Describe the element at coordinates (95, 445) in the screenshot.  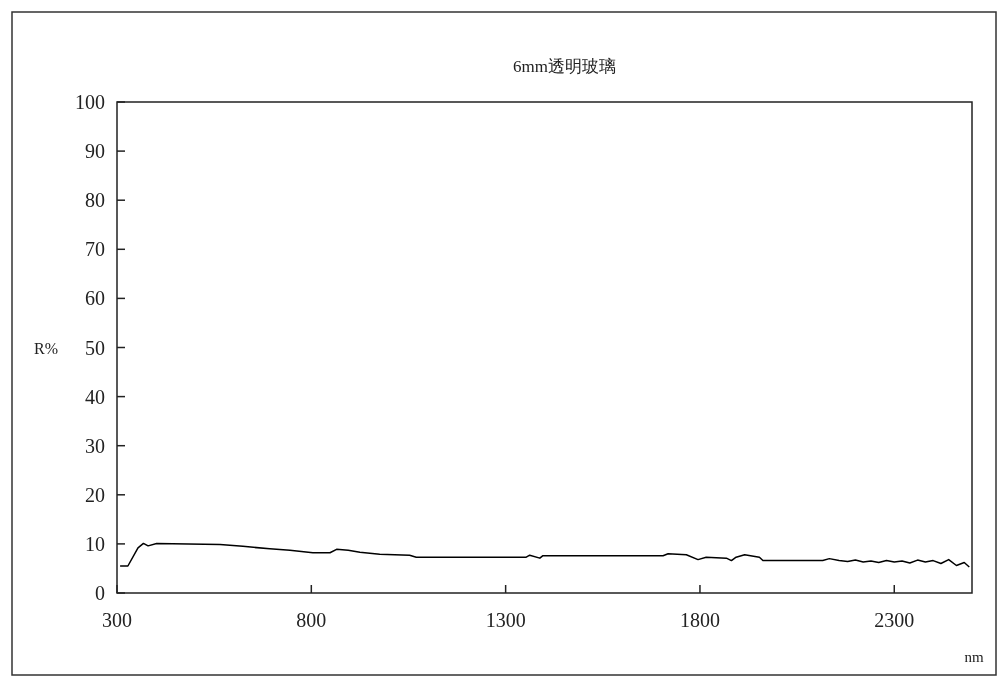
I see `y-tick-label: 30` at that location.